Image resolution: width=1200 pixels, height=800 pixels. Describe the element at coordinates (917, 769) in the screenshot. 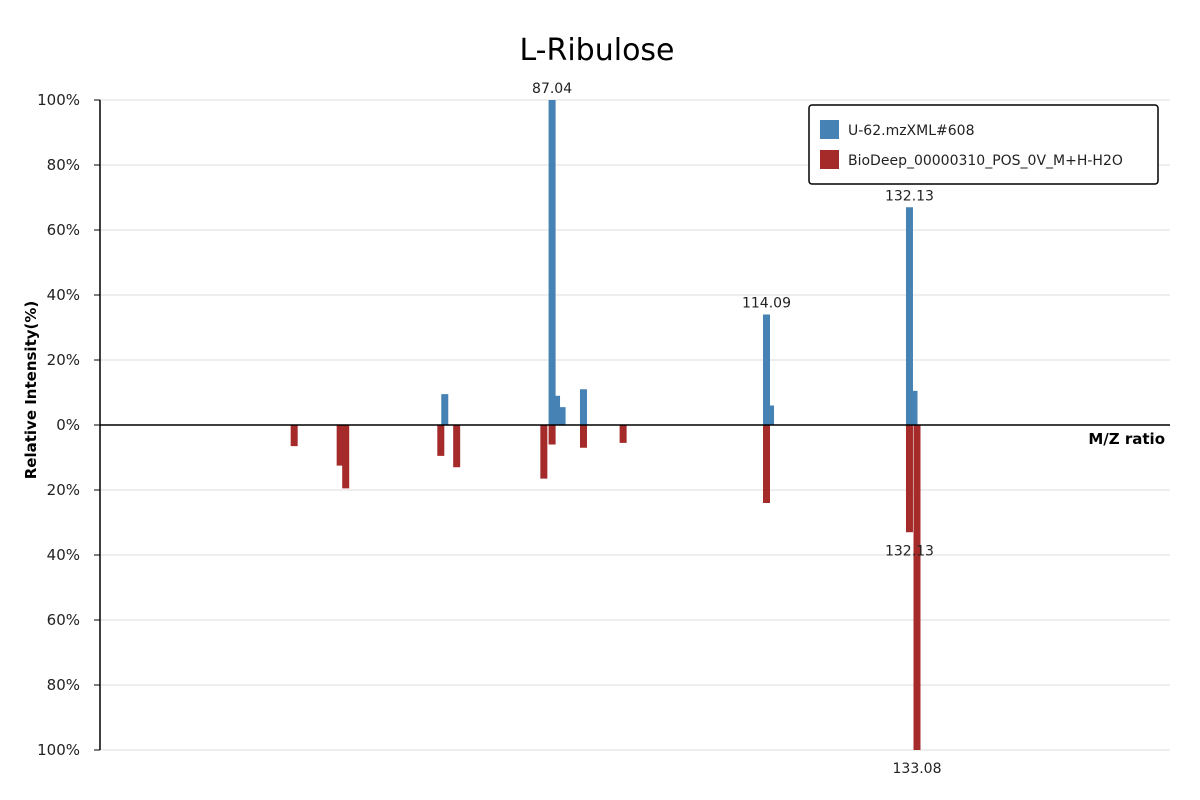

I see `reference-peak-label: 133.08` at that location.